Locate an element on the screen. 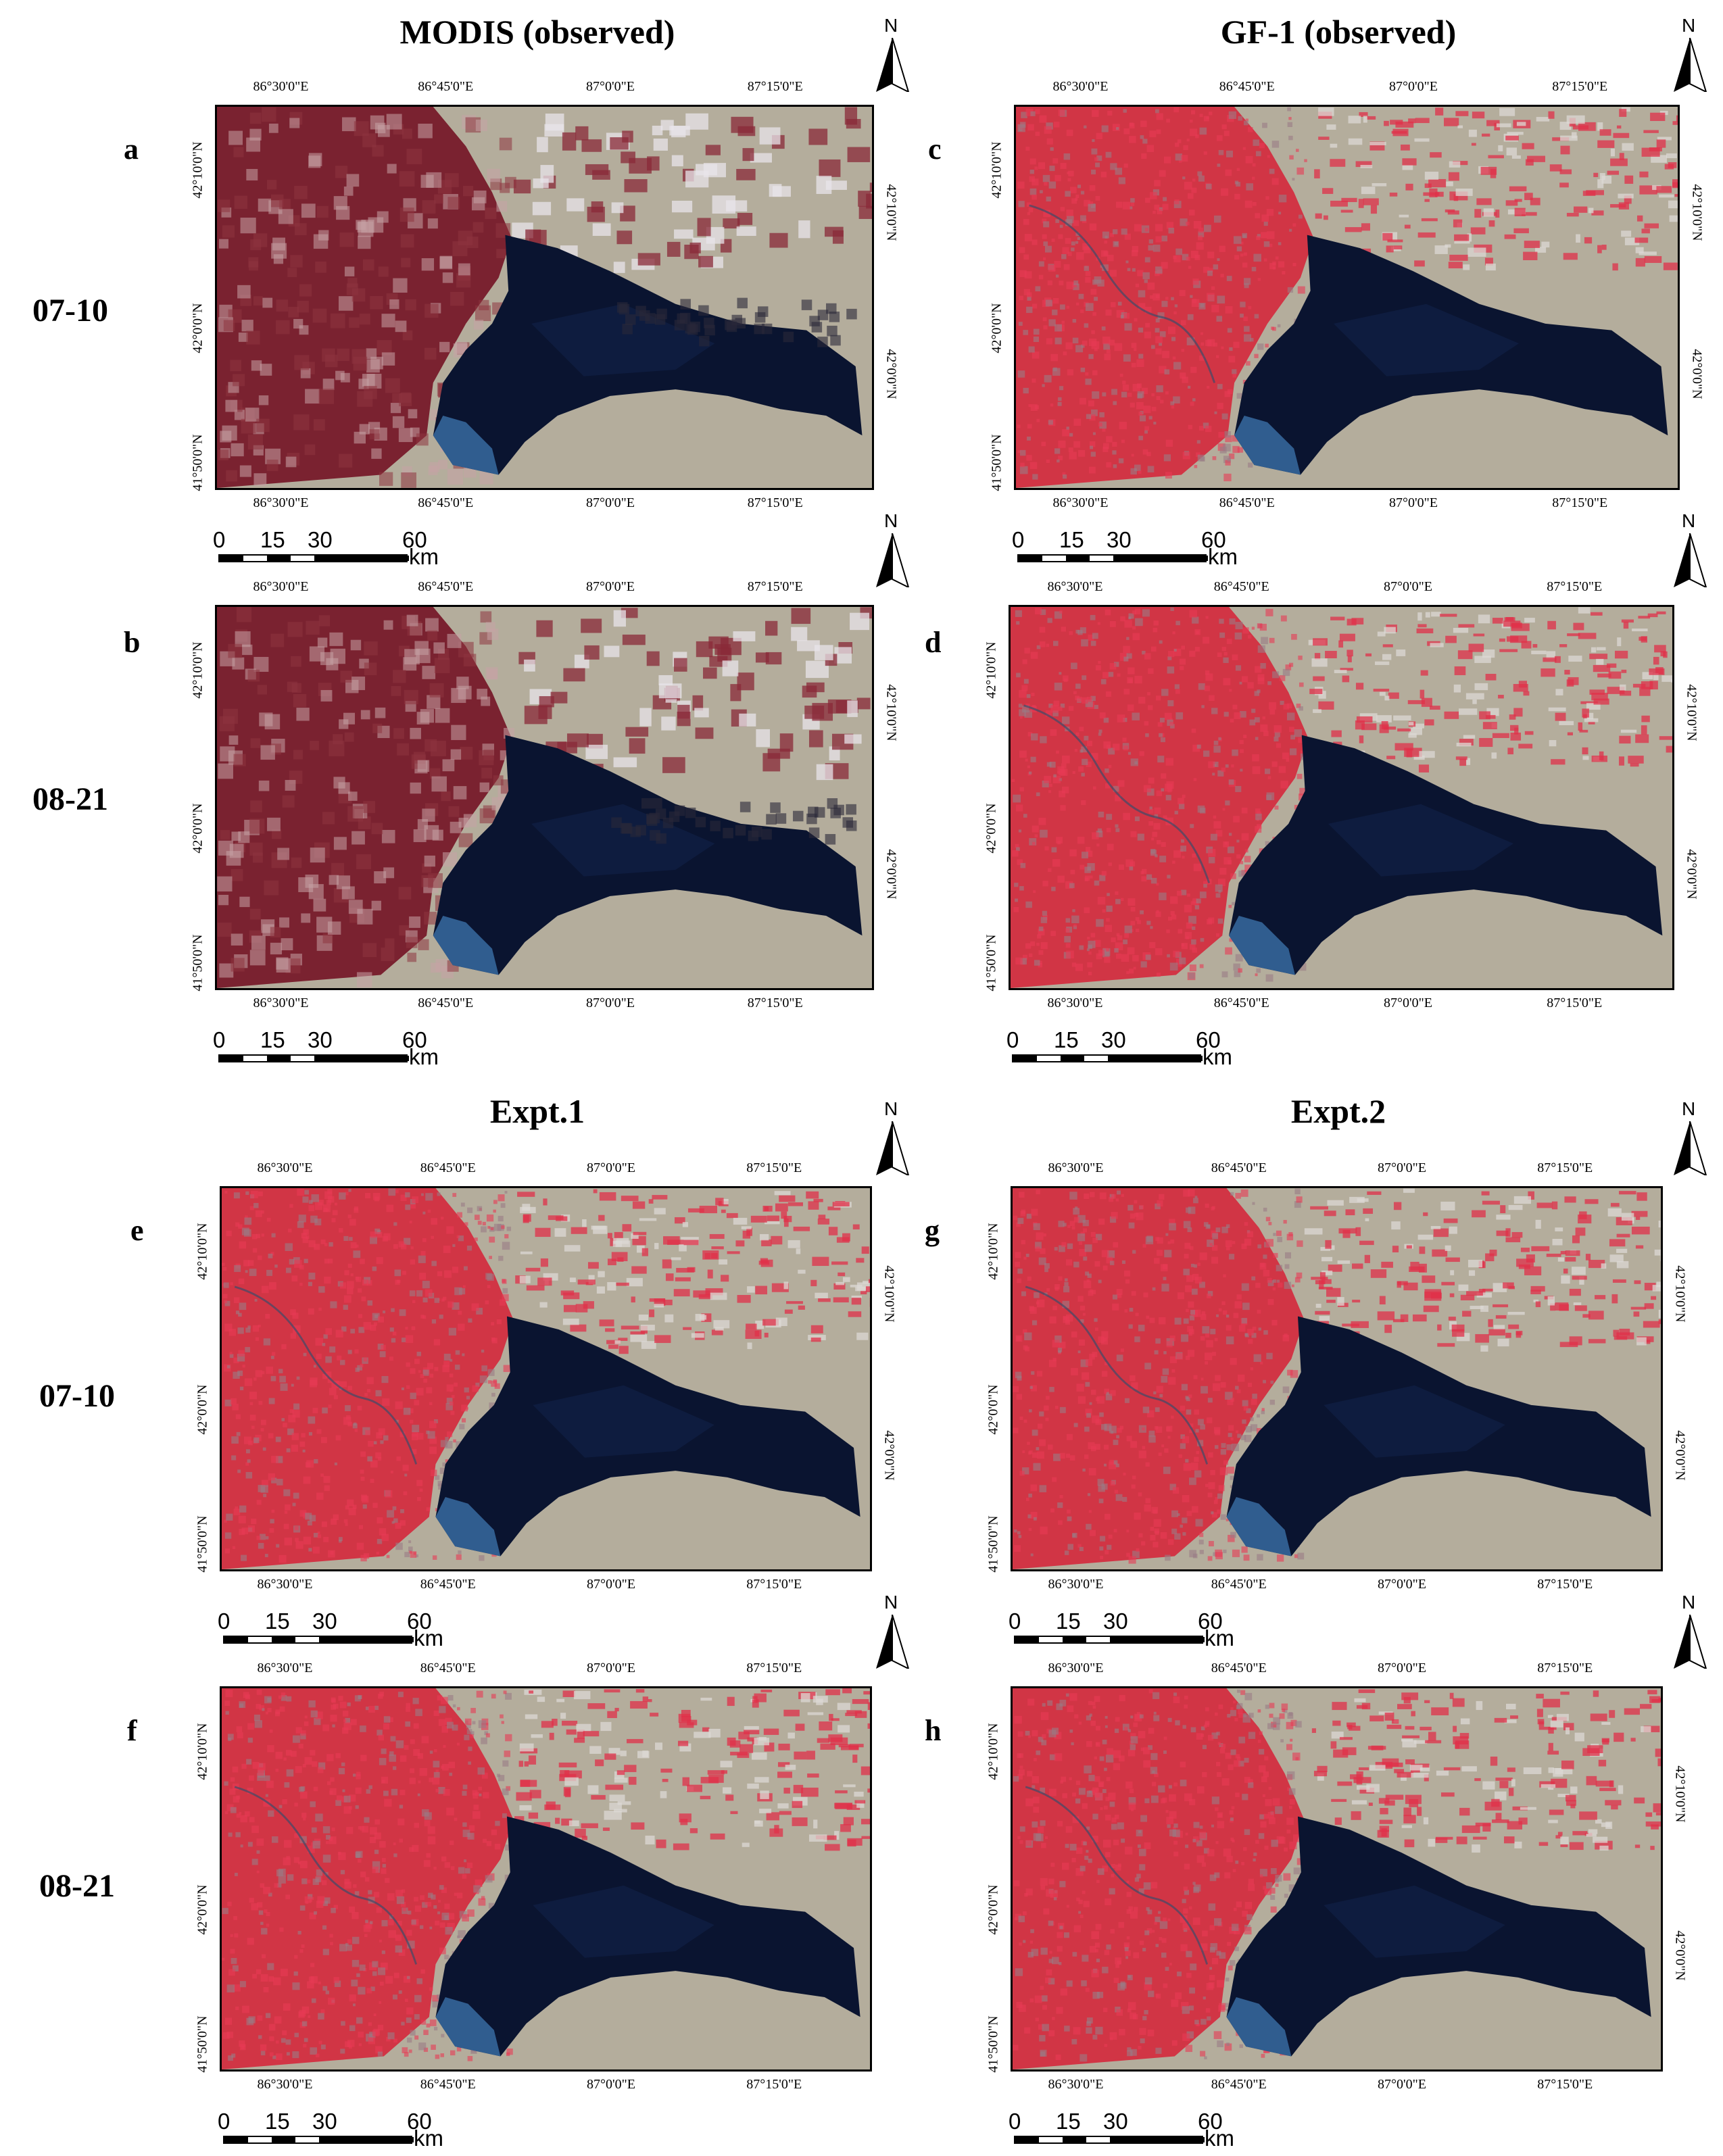 The image size is (1723, 2156). lon-tick-top-c-3: 87°15'0"E is located at coordinates (1580, 86).